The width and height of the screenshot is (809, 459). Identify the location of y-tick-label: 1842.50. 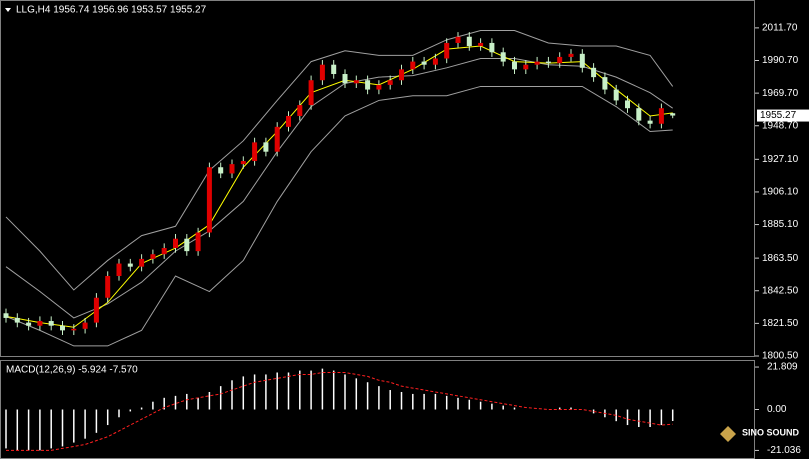
(780, 290).